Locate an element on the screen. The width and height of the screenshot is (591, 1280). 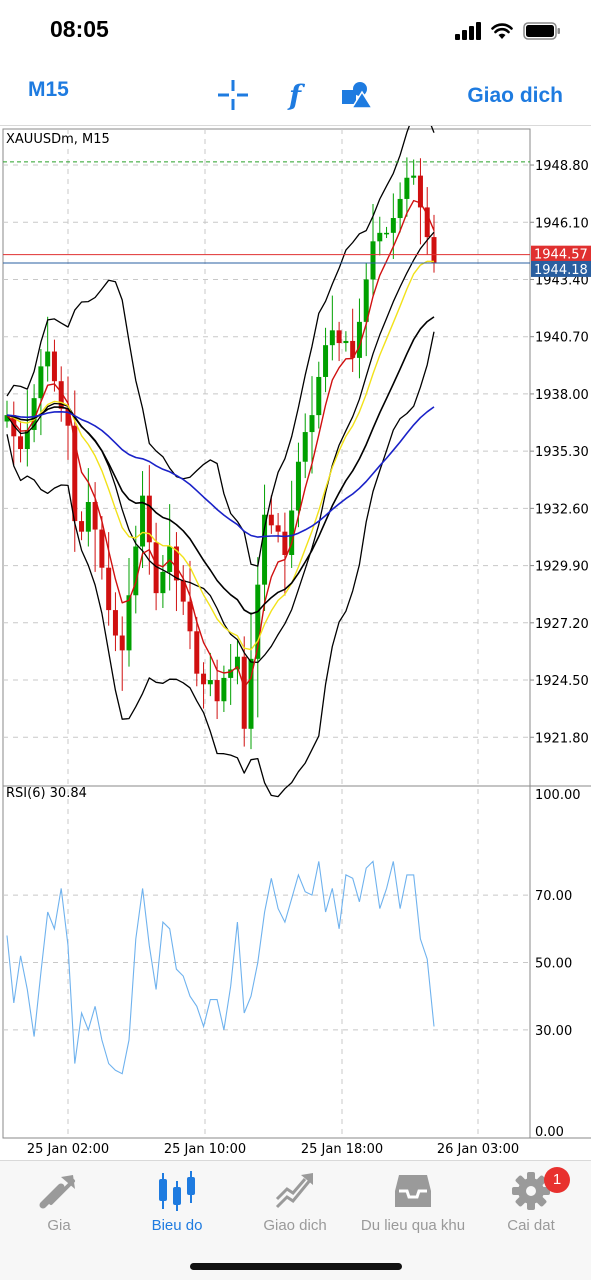
tab-label: Bieu do is located at coordinates (177, 1225).